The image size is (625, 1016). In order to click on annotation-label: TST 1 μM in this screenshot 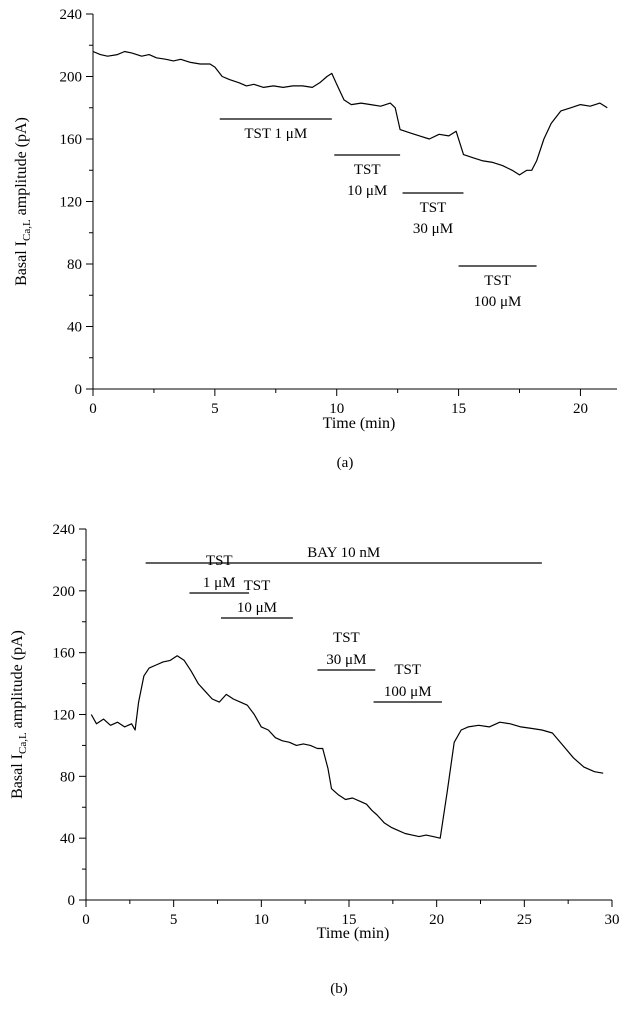, I will do `click(275, 134)`.